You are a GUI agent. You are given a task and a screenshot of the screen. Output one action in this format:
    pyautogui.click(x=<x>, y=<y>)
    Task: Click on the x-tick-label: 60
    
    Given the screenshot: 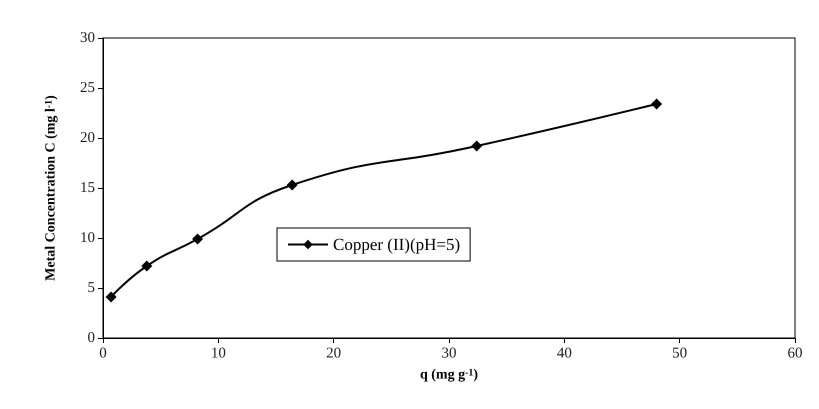 What is the action you would take?
    pyautogui.click(x=795, y=354)
    